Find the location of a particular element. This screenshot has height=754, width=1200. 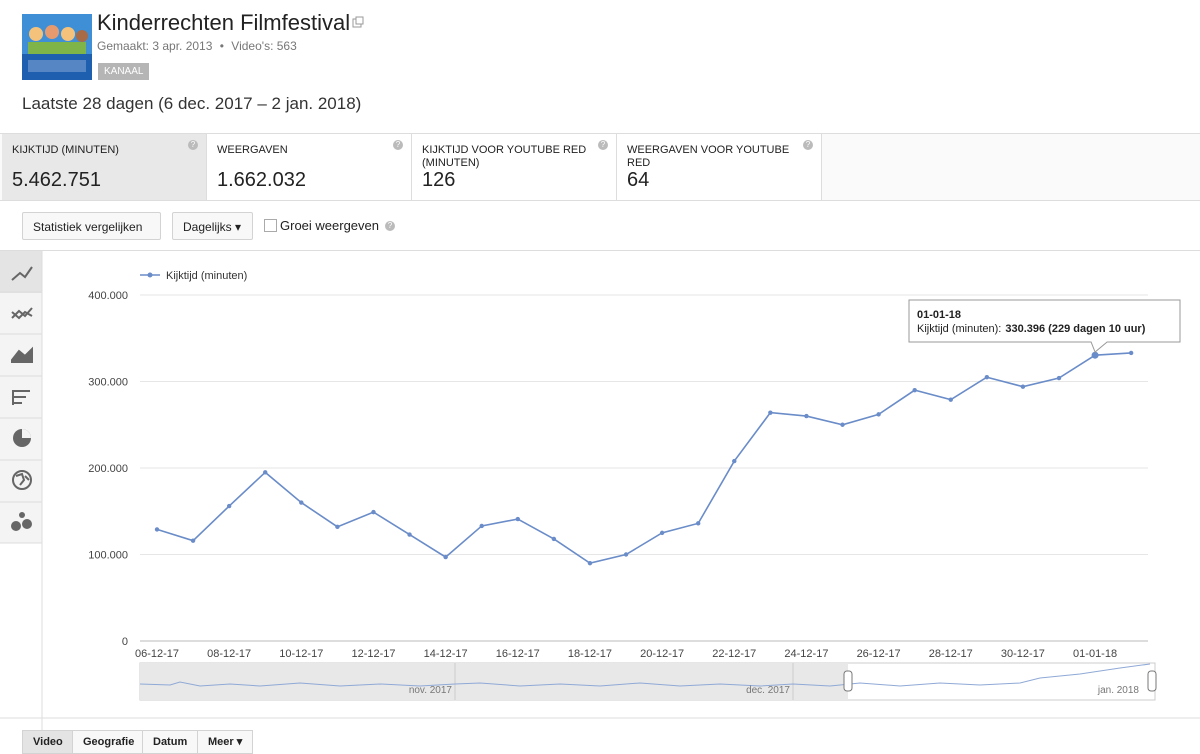

metric: WEERGAVEN VOOR YOUTUBE RED 64? is located at coordinates (719, 167).